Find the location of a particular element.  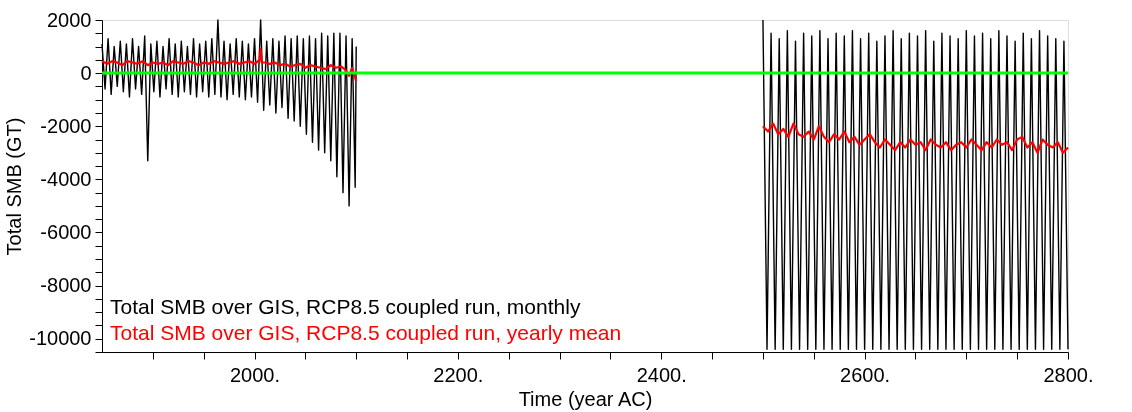

y-tick-label: -10000 is located at coordinates (60, 338).